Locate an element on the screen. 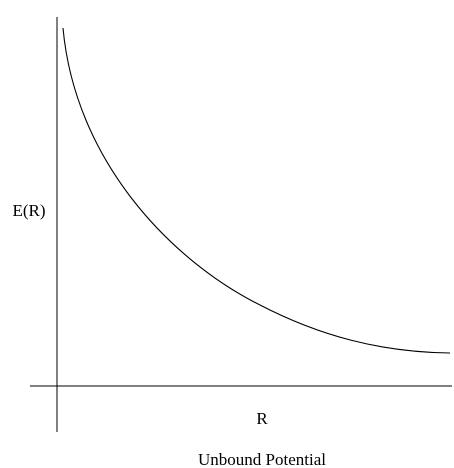 This screenshot has height=468, width=454. x-axis-label: R is located at coordinates (262, 418).